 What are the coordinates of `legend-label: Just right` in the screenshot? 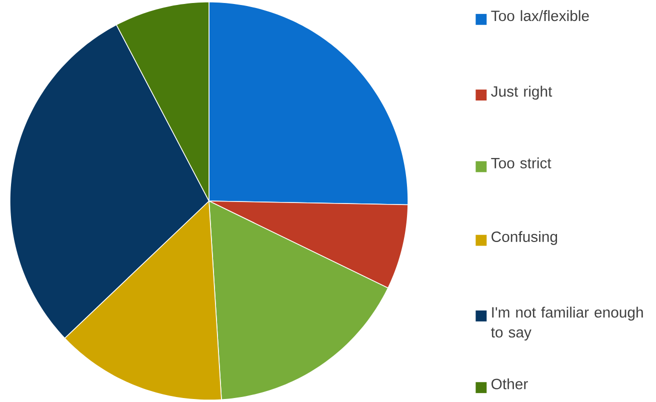 It's located at (521, 93).